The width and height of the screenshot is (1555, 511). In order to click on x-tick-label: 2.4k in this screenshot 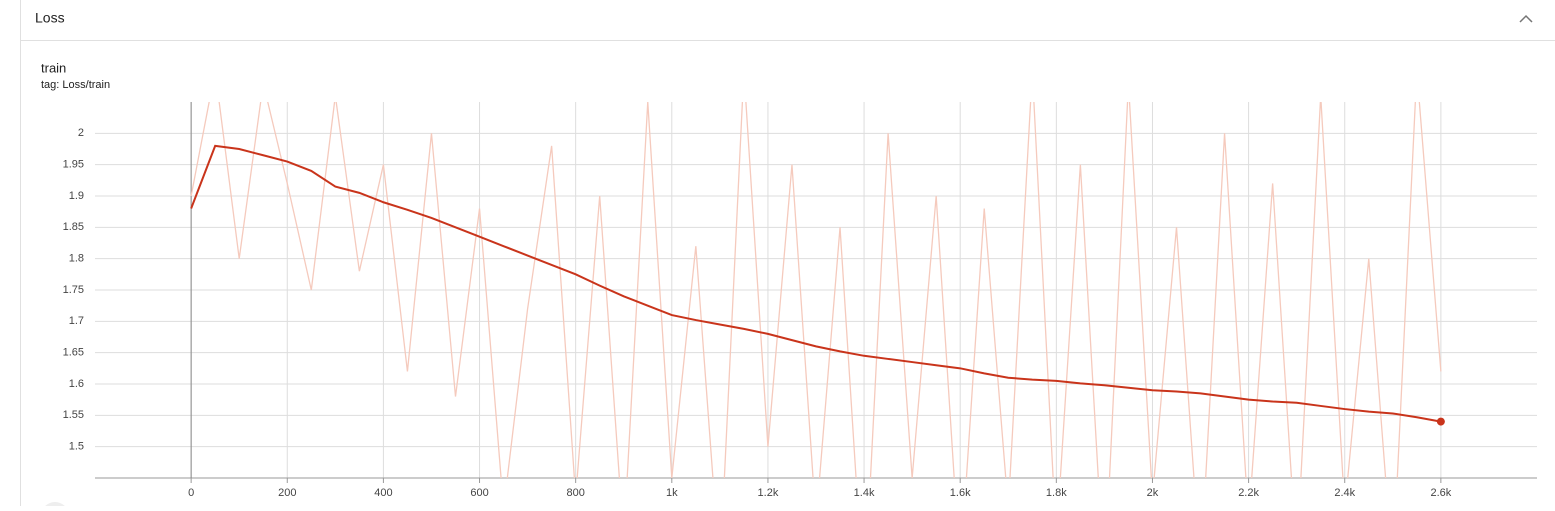, I will do `click(1344, 493)`.